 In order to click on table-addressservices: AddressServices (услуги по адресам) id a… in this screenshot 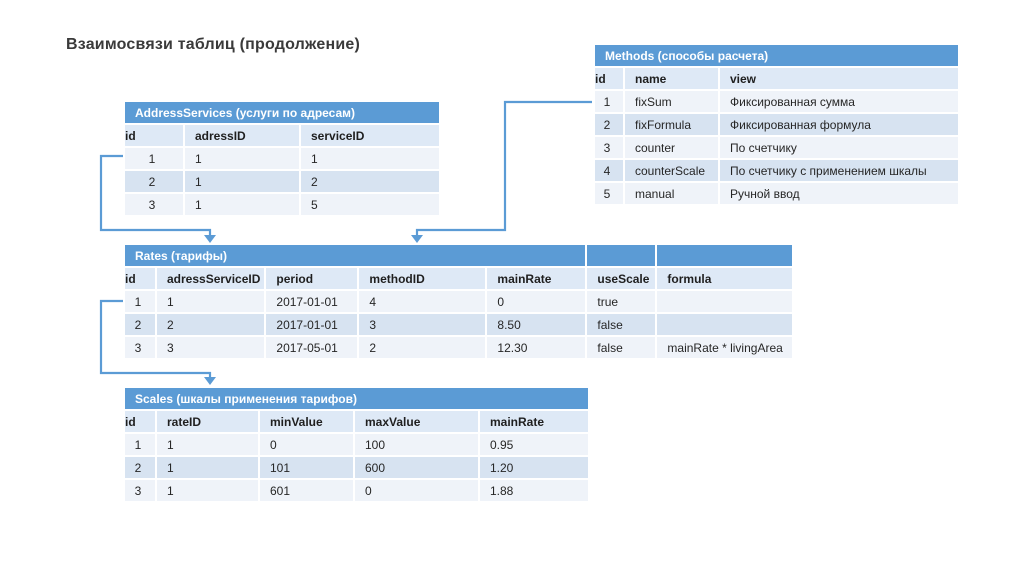, I will do `click(282, 158)`.